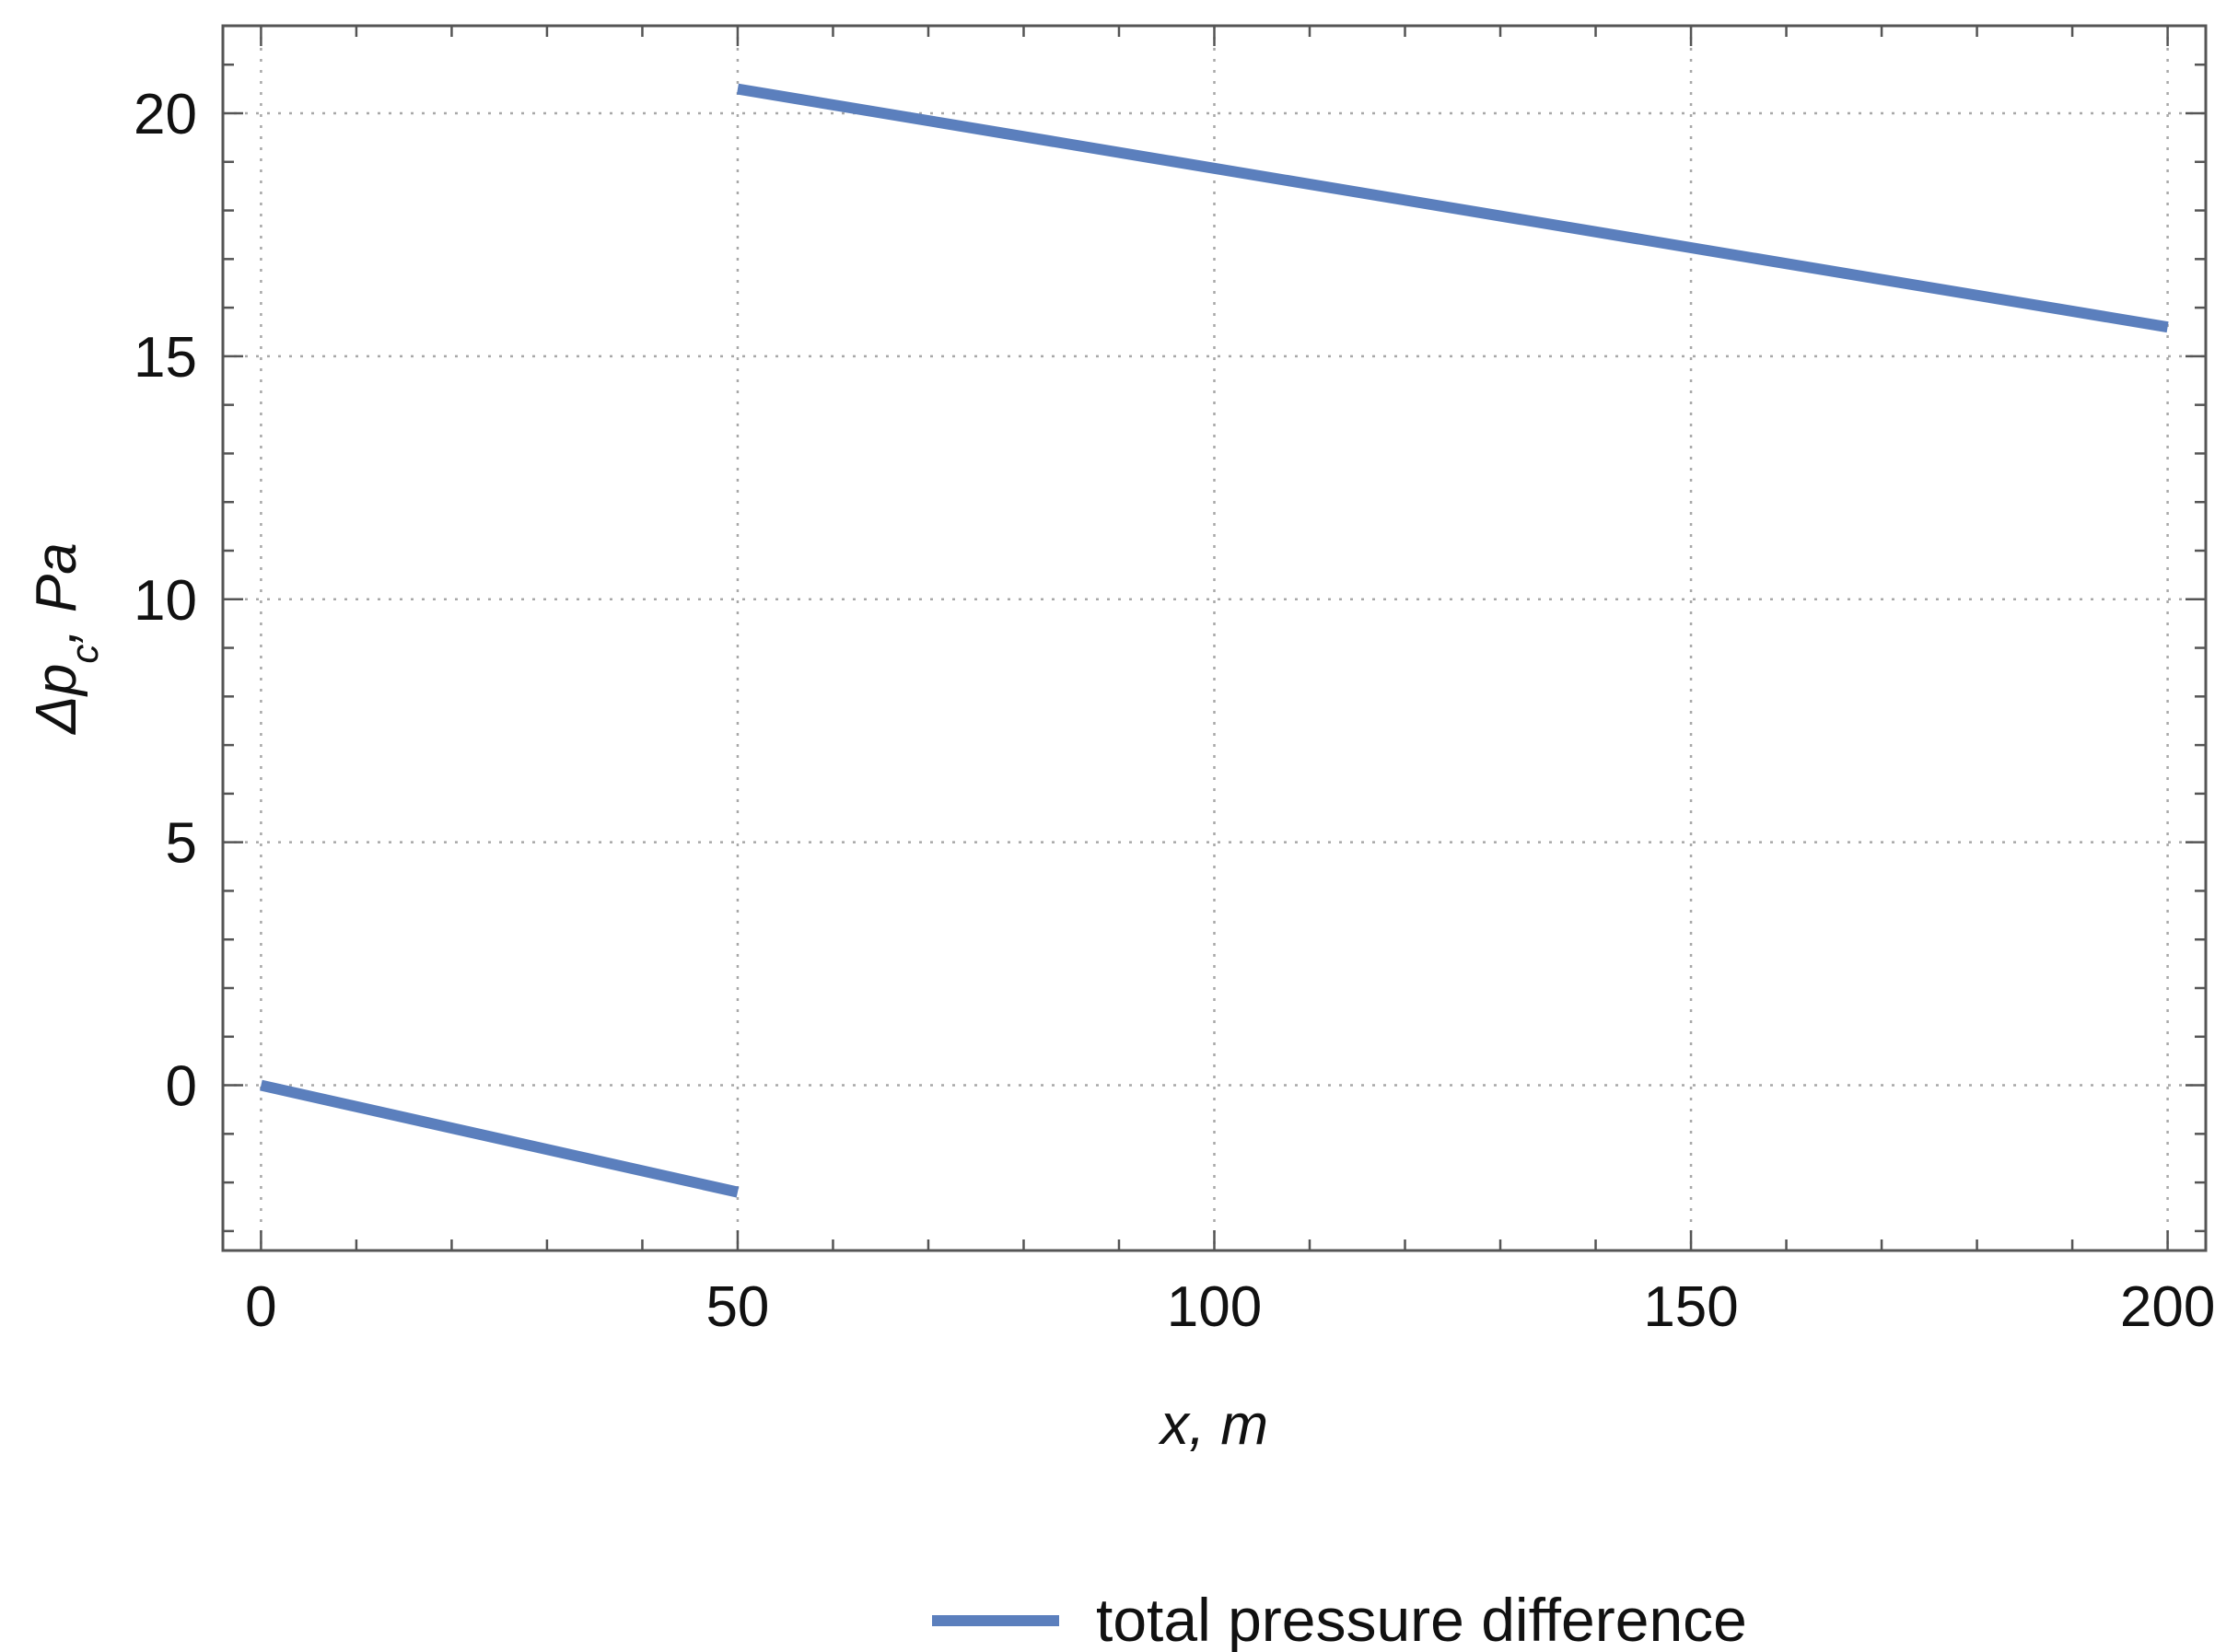 The image size is (2238, 1652). I want to click on y-axis-title-comma: ,, so click(57, 628).